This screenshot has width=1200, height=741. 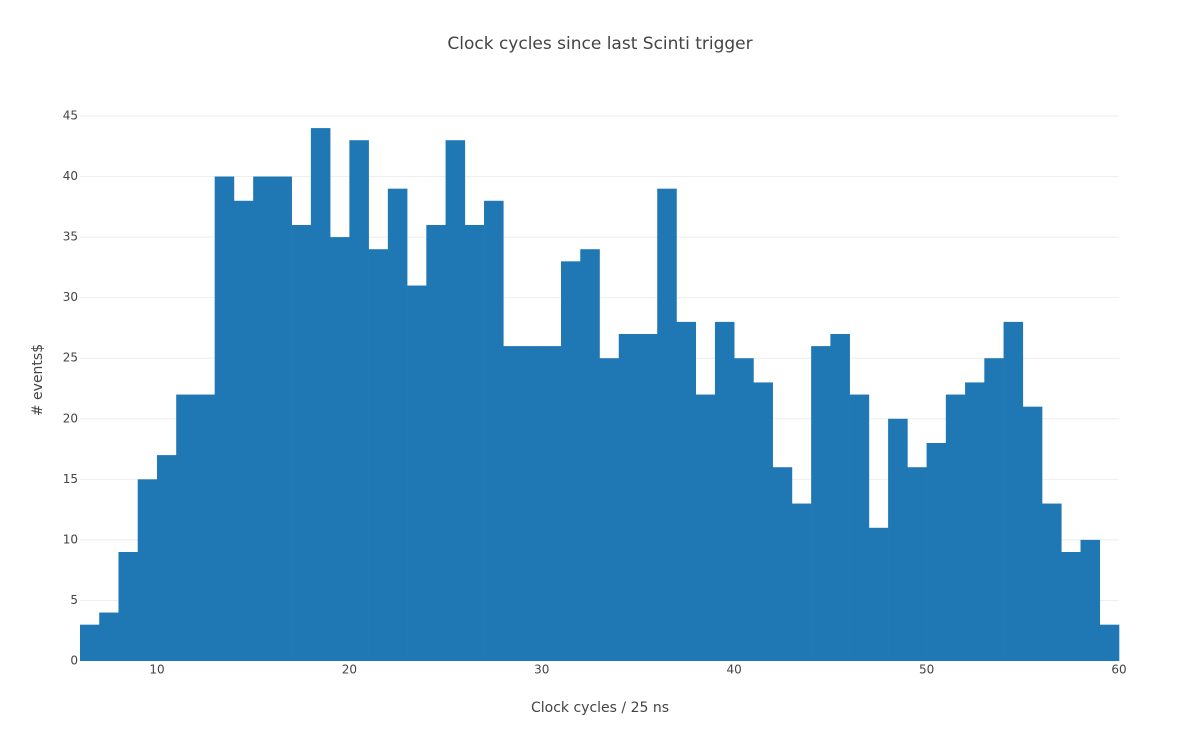 What do you see at coordinates (70, 479) in the screenshot?
I see `y-tick-label: 15` at bounding box center [70, 479].